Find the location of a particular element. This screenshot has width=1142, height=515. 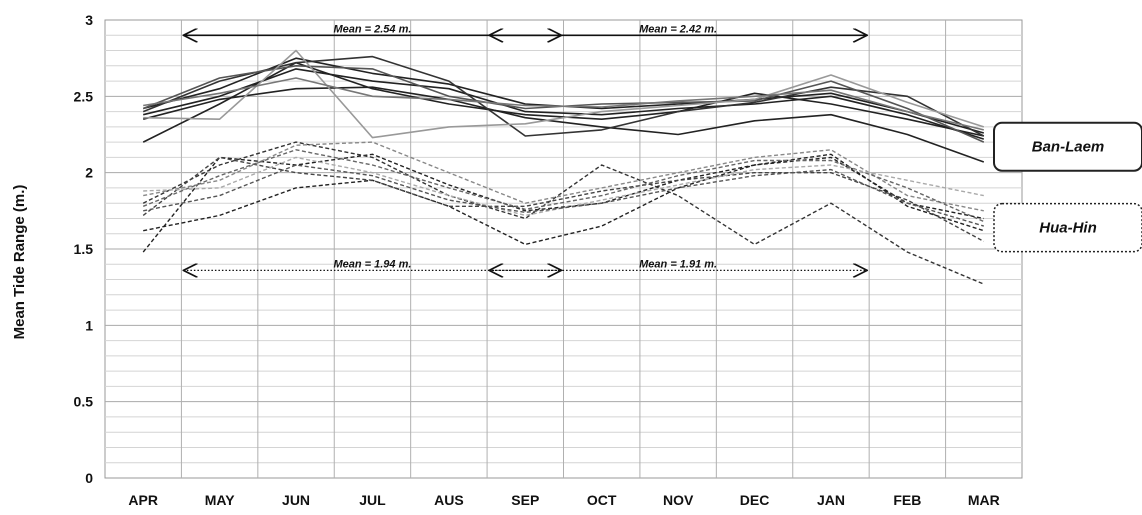

x-tick-label: JUL is located at coordinates (372, 500).